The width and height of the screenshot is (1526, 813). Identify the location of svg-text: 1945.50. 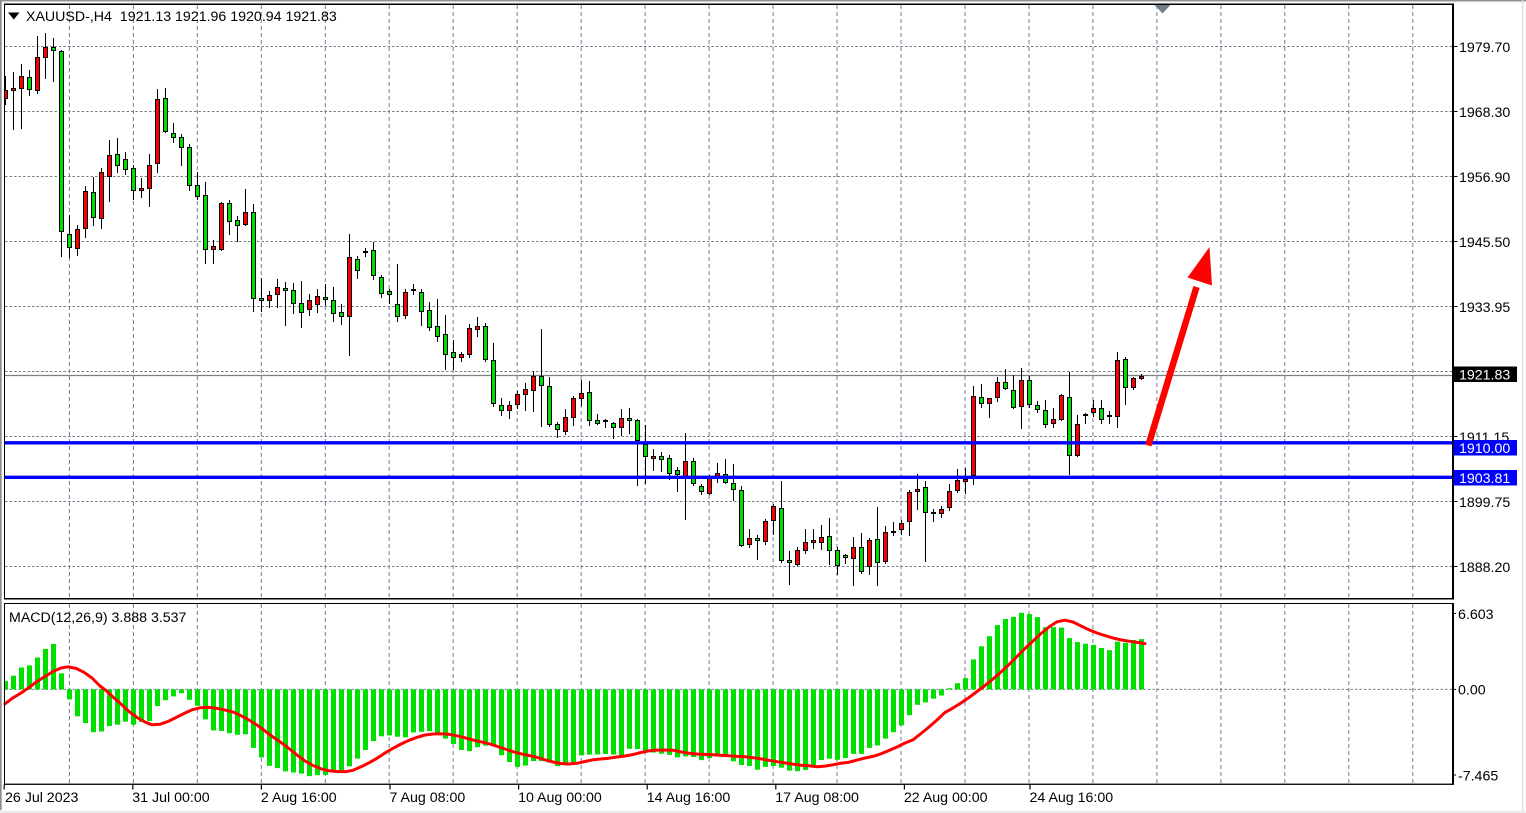
(1484, 243).